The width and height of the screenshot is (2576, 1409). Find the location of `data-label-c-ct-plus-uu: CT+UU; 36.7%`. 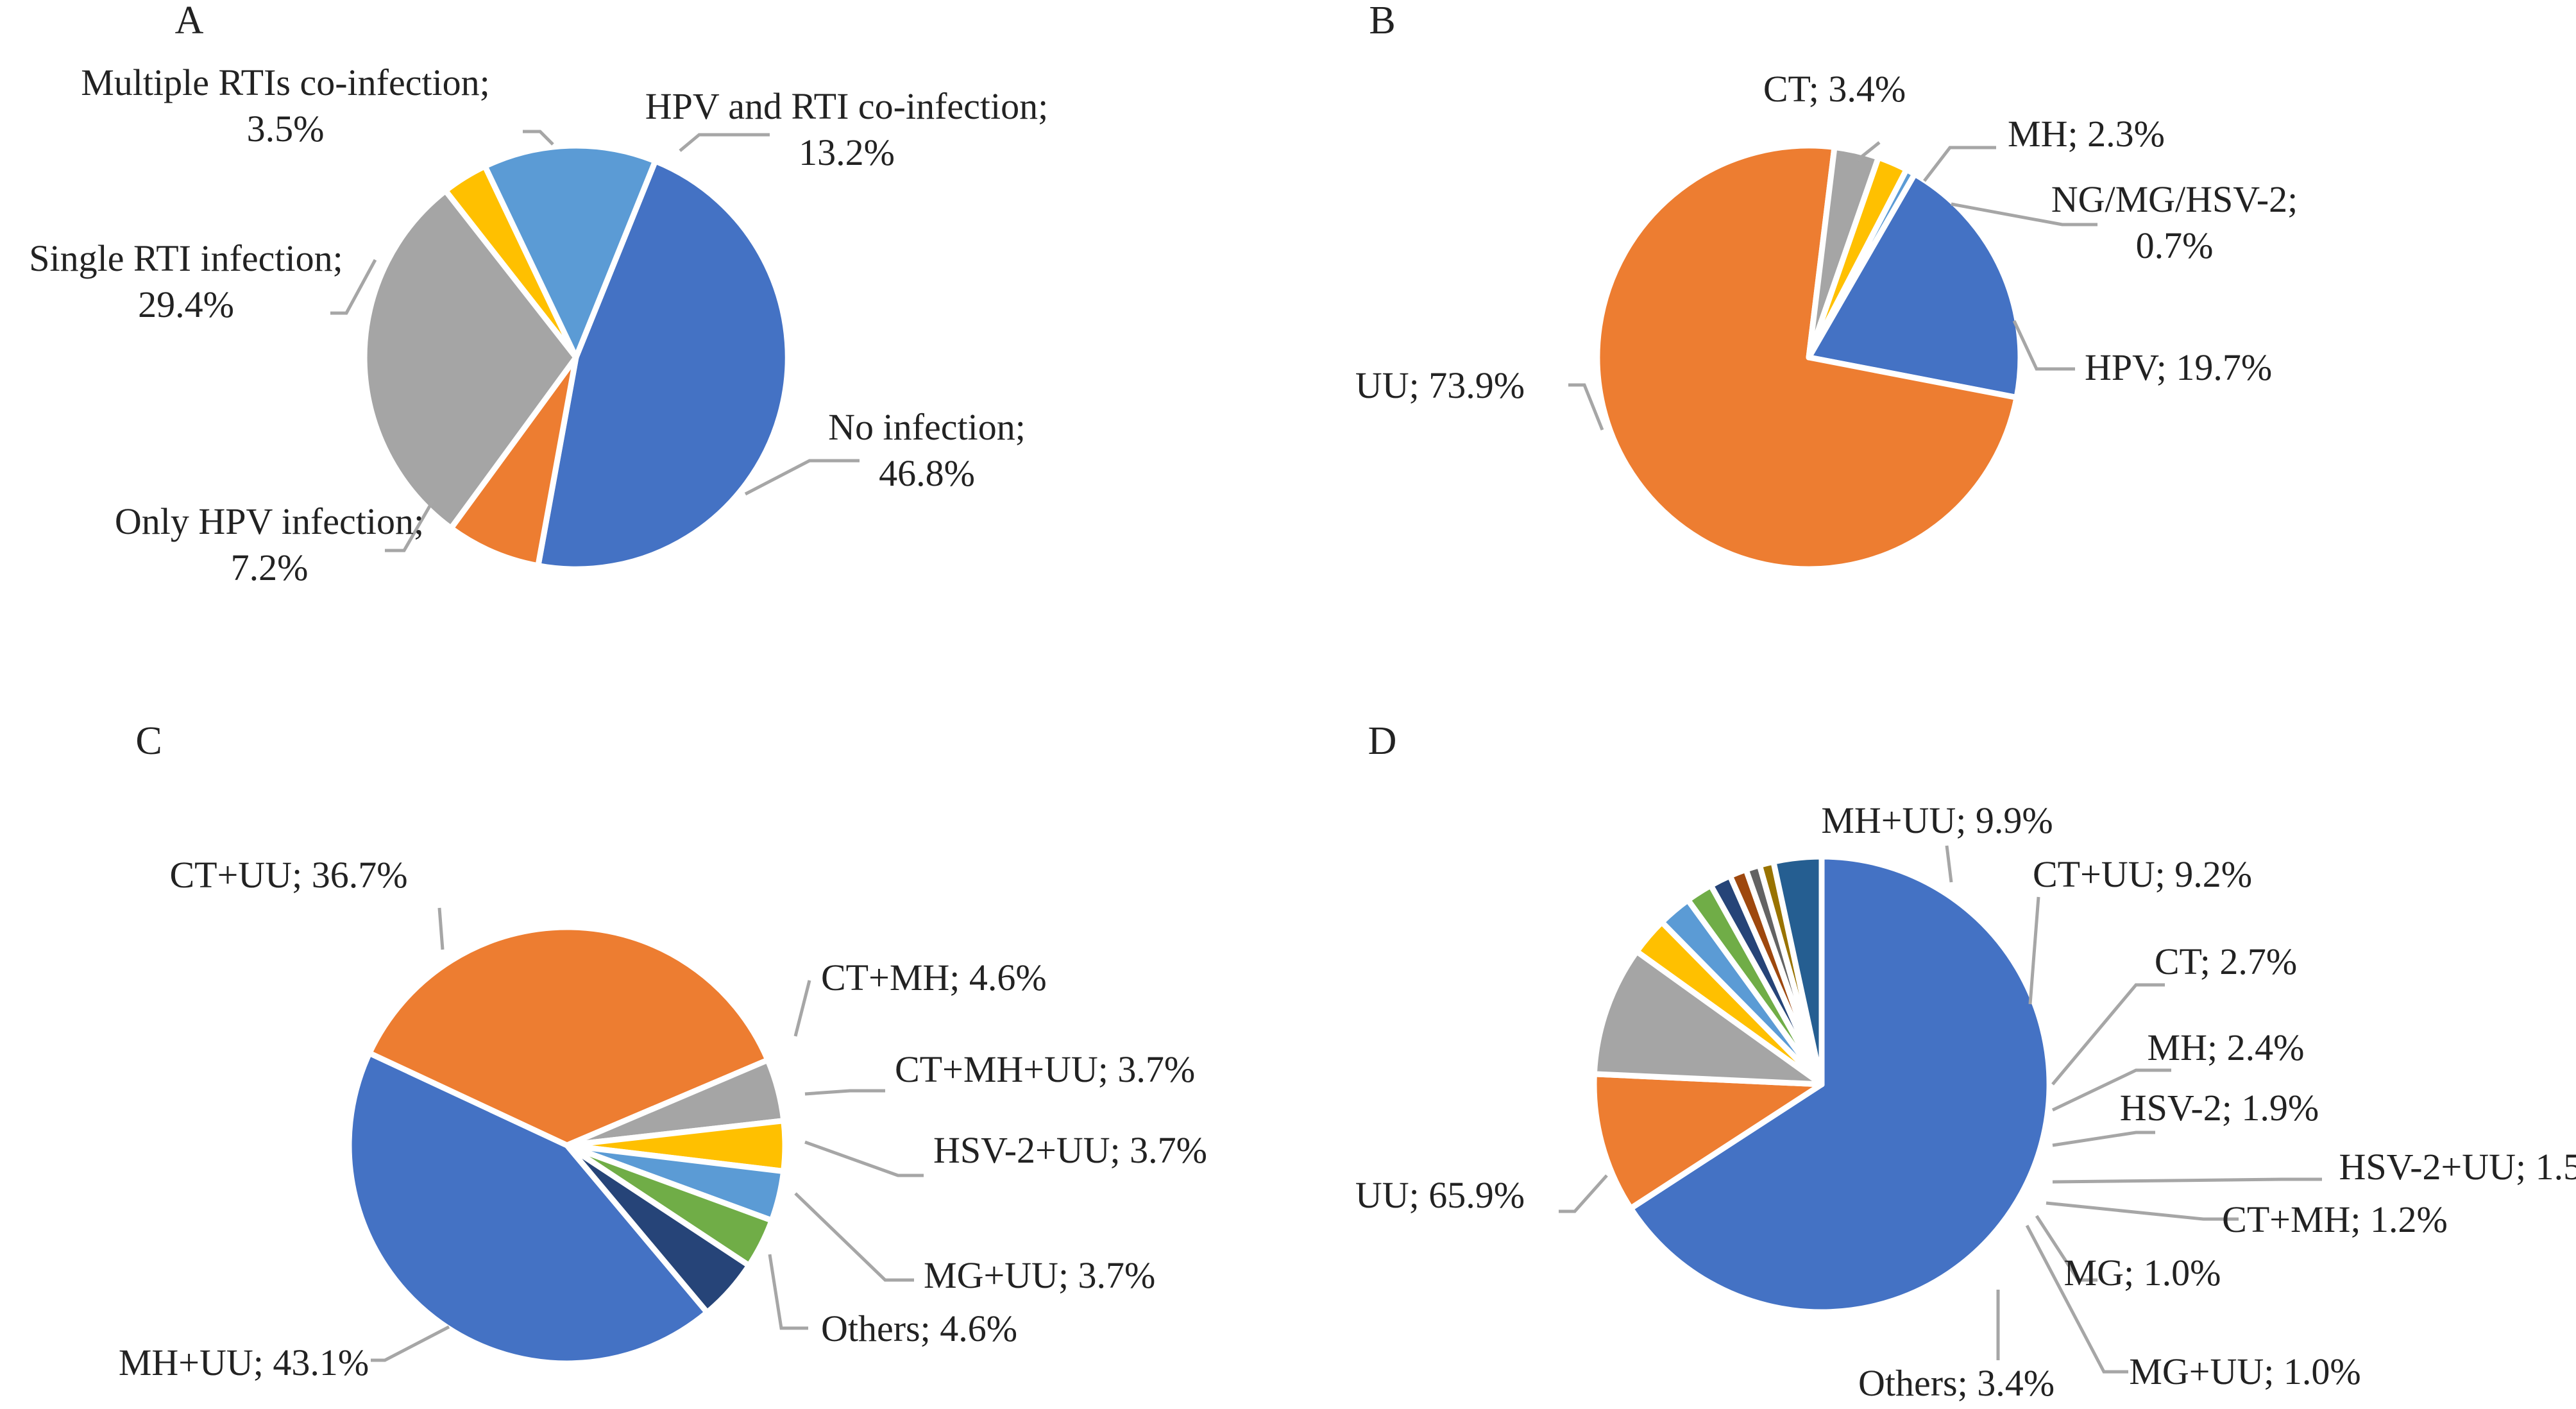

data-label-c-ct-plus-uu: CT+UU; 36.7% is located at coordinates (288, 875).